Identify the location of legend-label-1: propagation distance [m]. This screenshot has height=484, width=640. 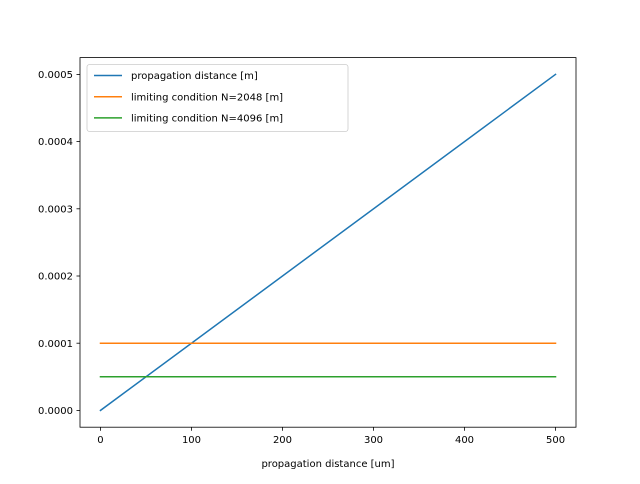
(194, 76).